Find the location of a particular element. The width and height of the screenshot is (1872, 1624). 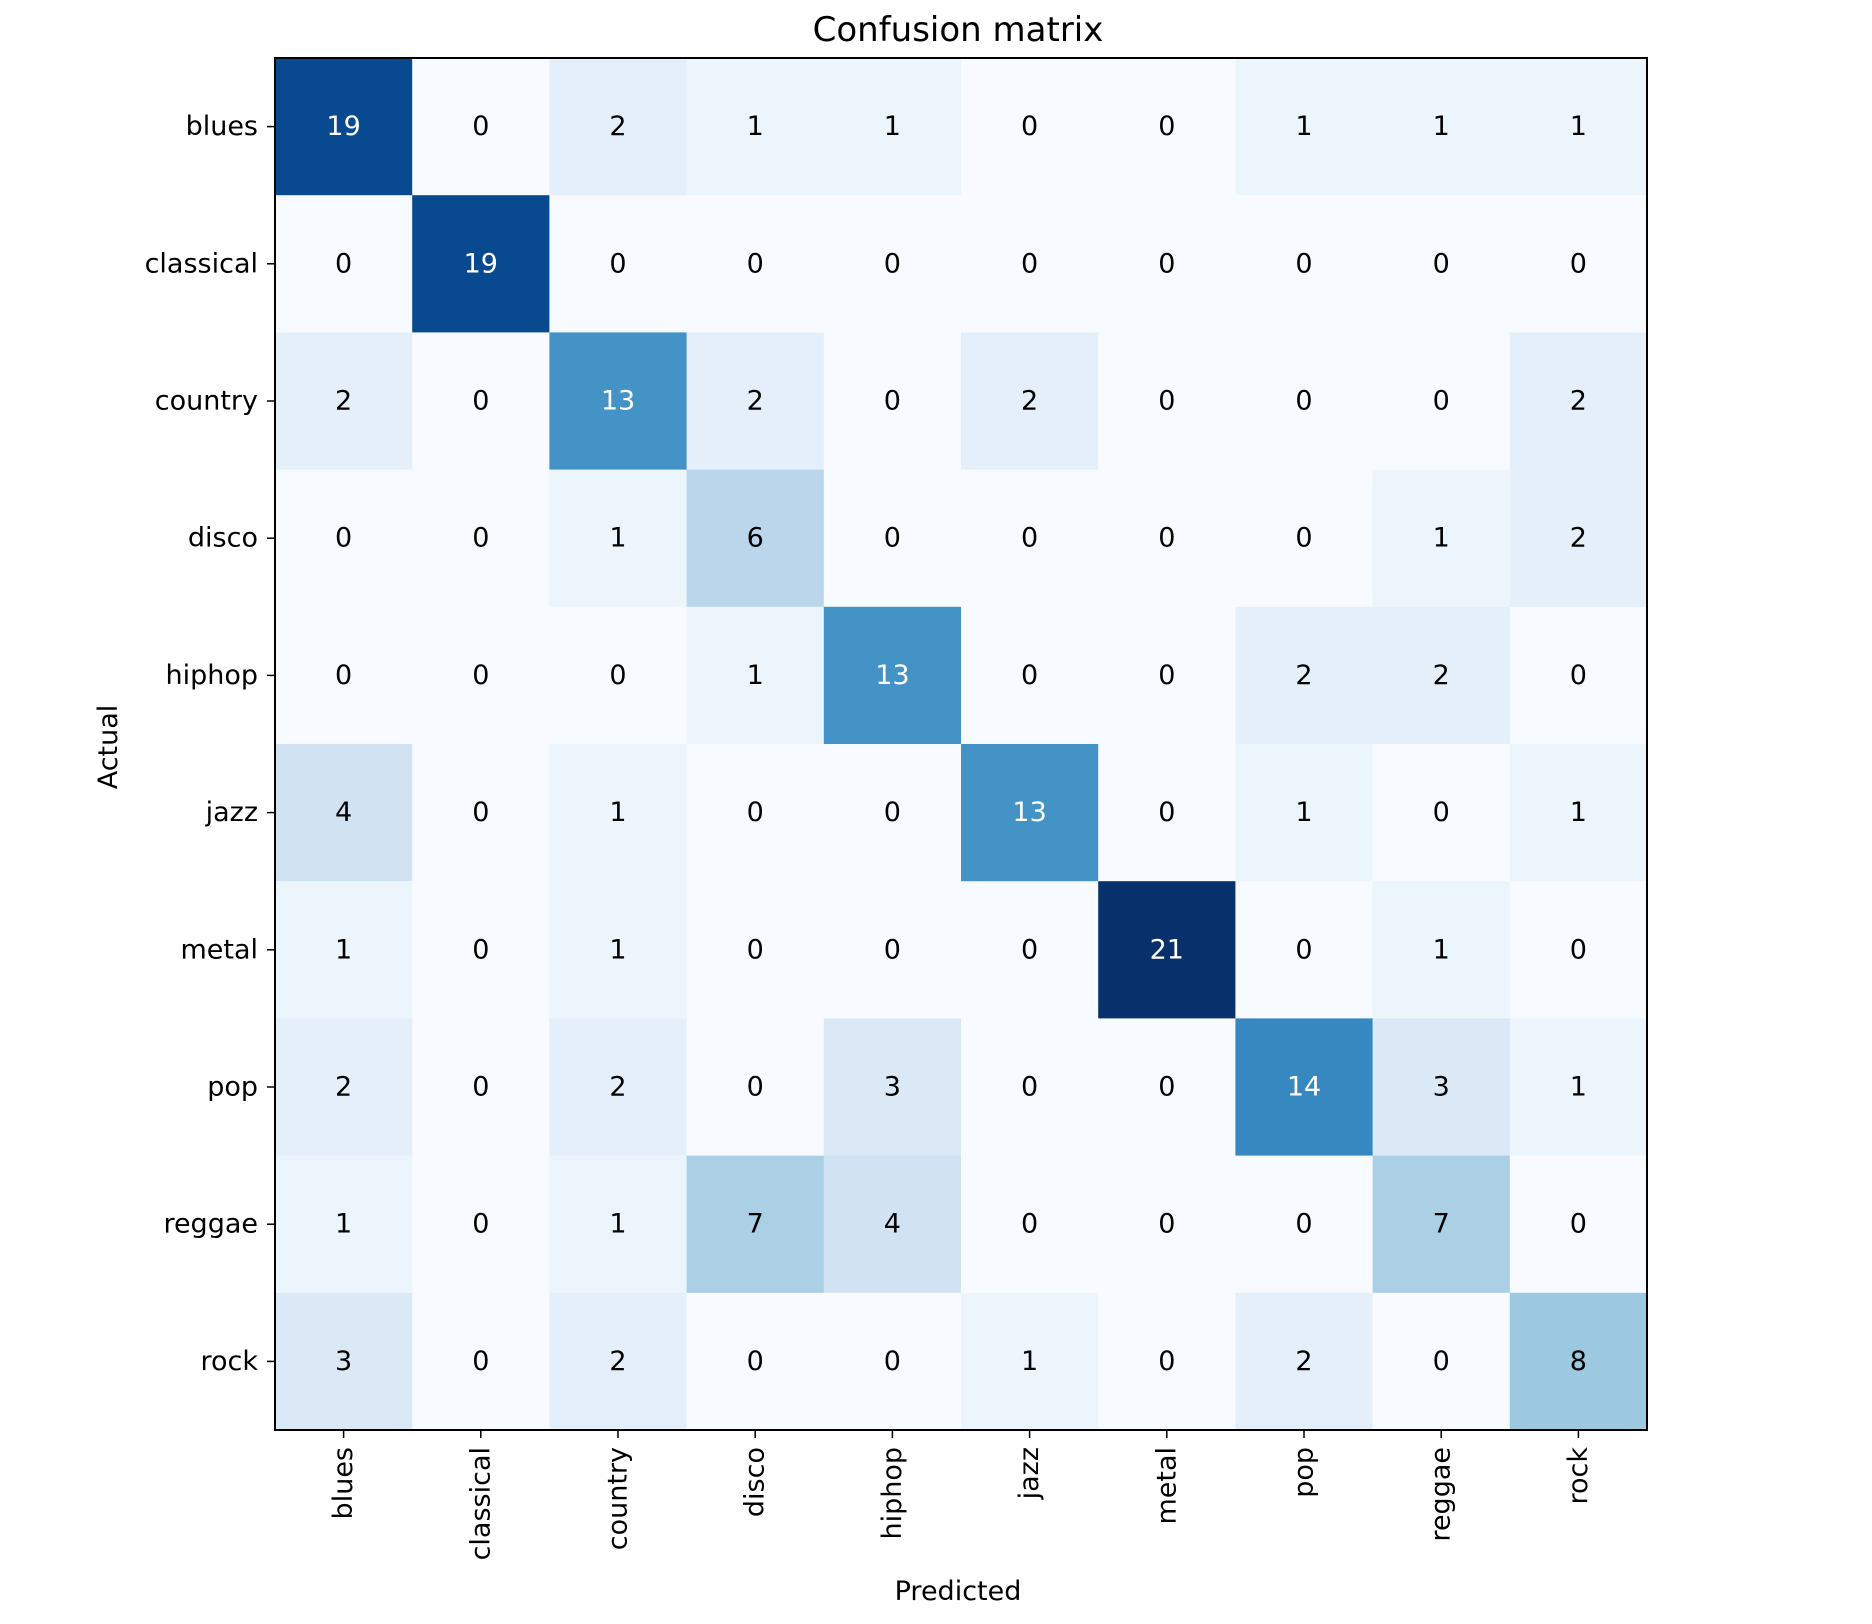

y-tick-label: blues is located at coordinates (222, 126).